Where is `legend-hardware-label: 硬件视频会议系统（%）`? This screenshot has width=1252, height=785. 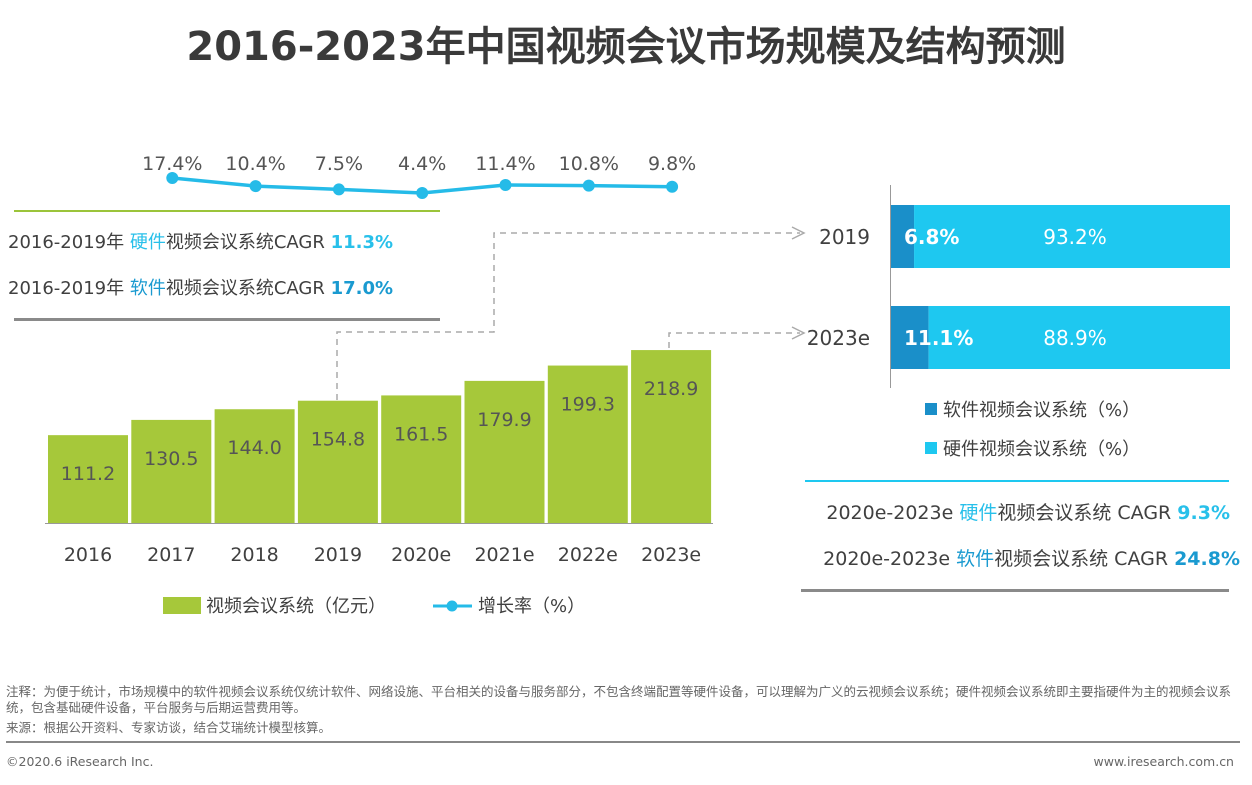
legend-hardware-label: 硬件视频会议系统（%） is located at coordinates (1041, 449).